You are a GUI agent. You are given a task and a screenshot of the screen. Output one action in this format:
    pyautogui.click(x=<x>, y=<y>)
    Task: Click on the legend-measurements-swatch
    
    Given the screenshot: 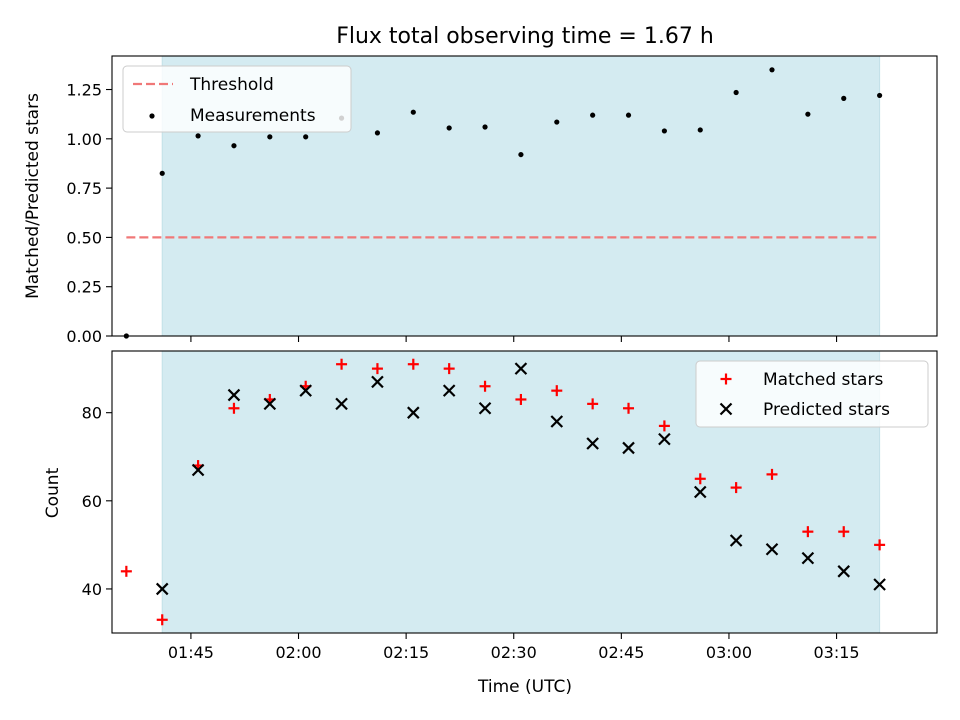 What is the action you would take?
    pyautogui.click(x=152, y=116)
    